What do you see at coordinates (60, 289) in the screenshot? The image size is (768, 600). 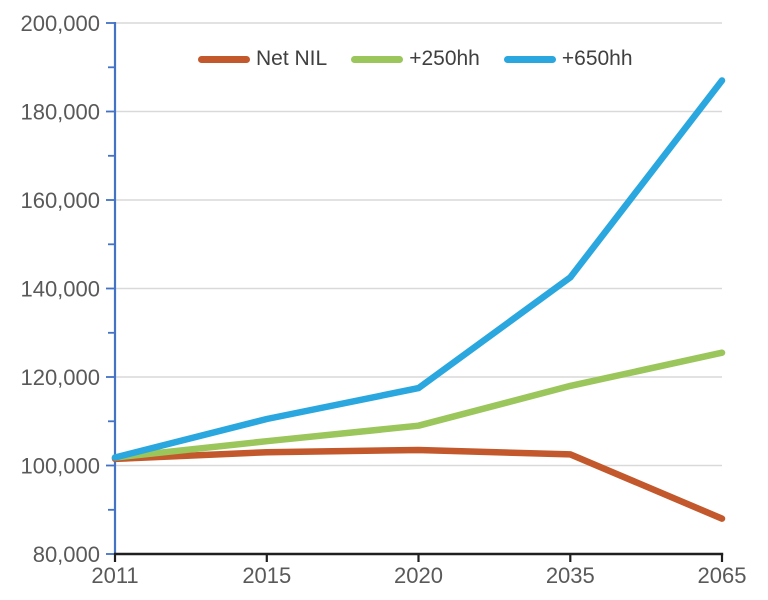 I see `y-axis-label: 140,000` at bounding box center [60, 289].